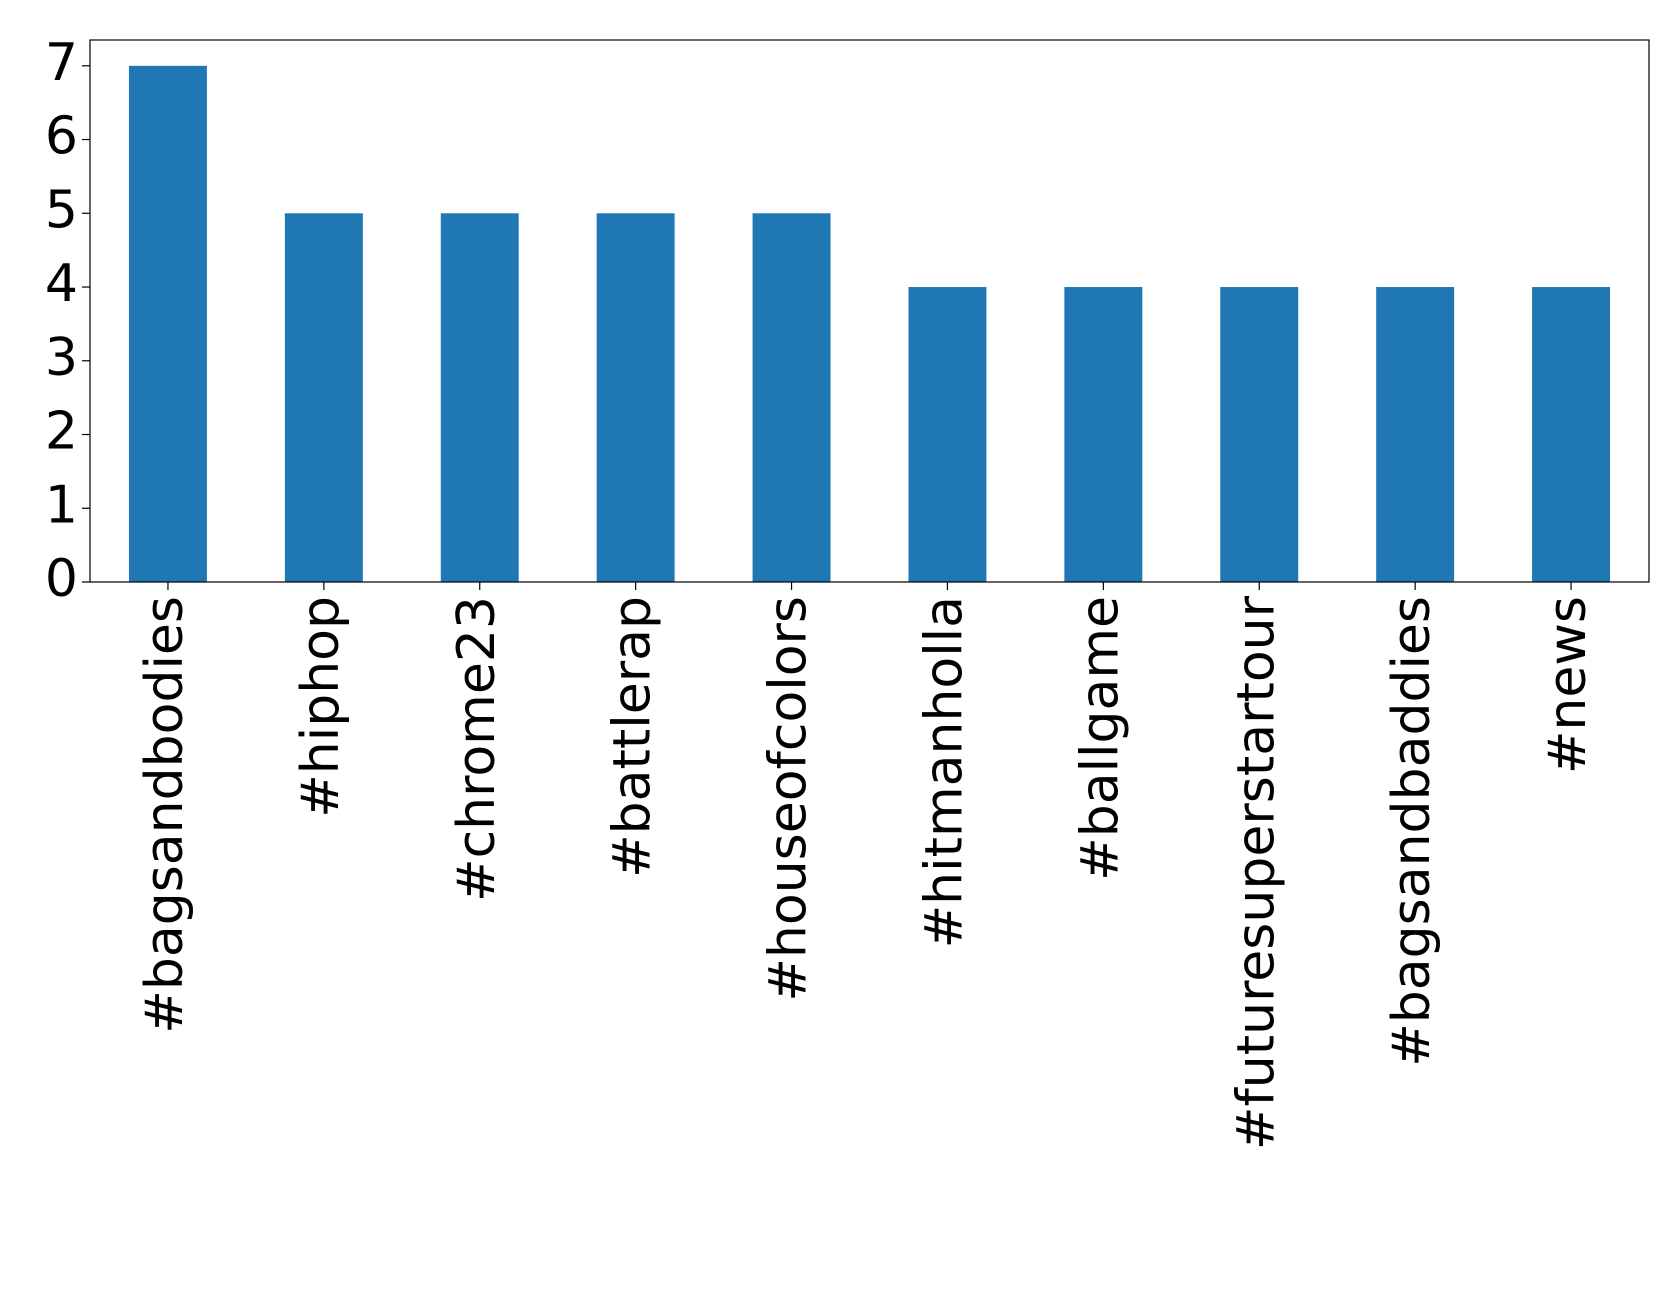  What do you see at coordinates (477, 749) in the screenshot?
I see `x-tick-label: #chrome23` at bounding box center [477, 749].